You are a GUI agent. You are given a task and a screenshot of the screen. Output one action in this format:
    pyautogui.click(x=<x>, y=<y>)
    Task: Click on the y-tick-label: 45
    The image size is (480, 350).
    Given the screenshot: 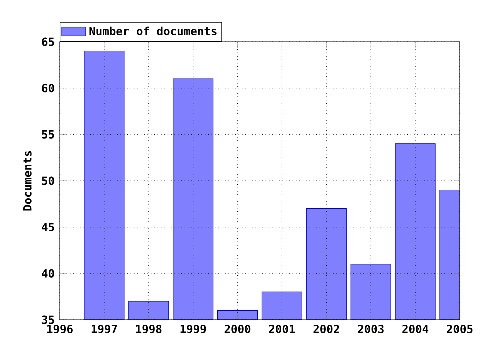 What is the action you would take?
    pyautogui.click(x=48, y=227)
    